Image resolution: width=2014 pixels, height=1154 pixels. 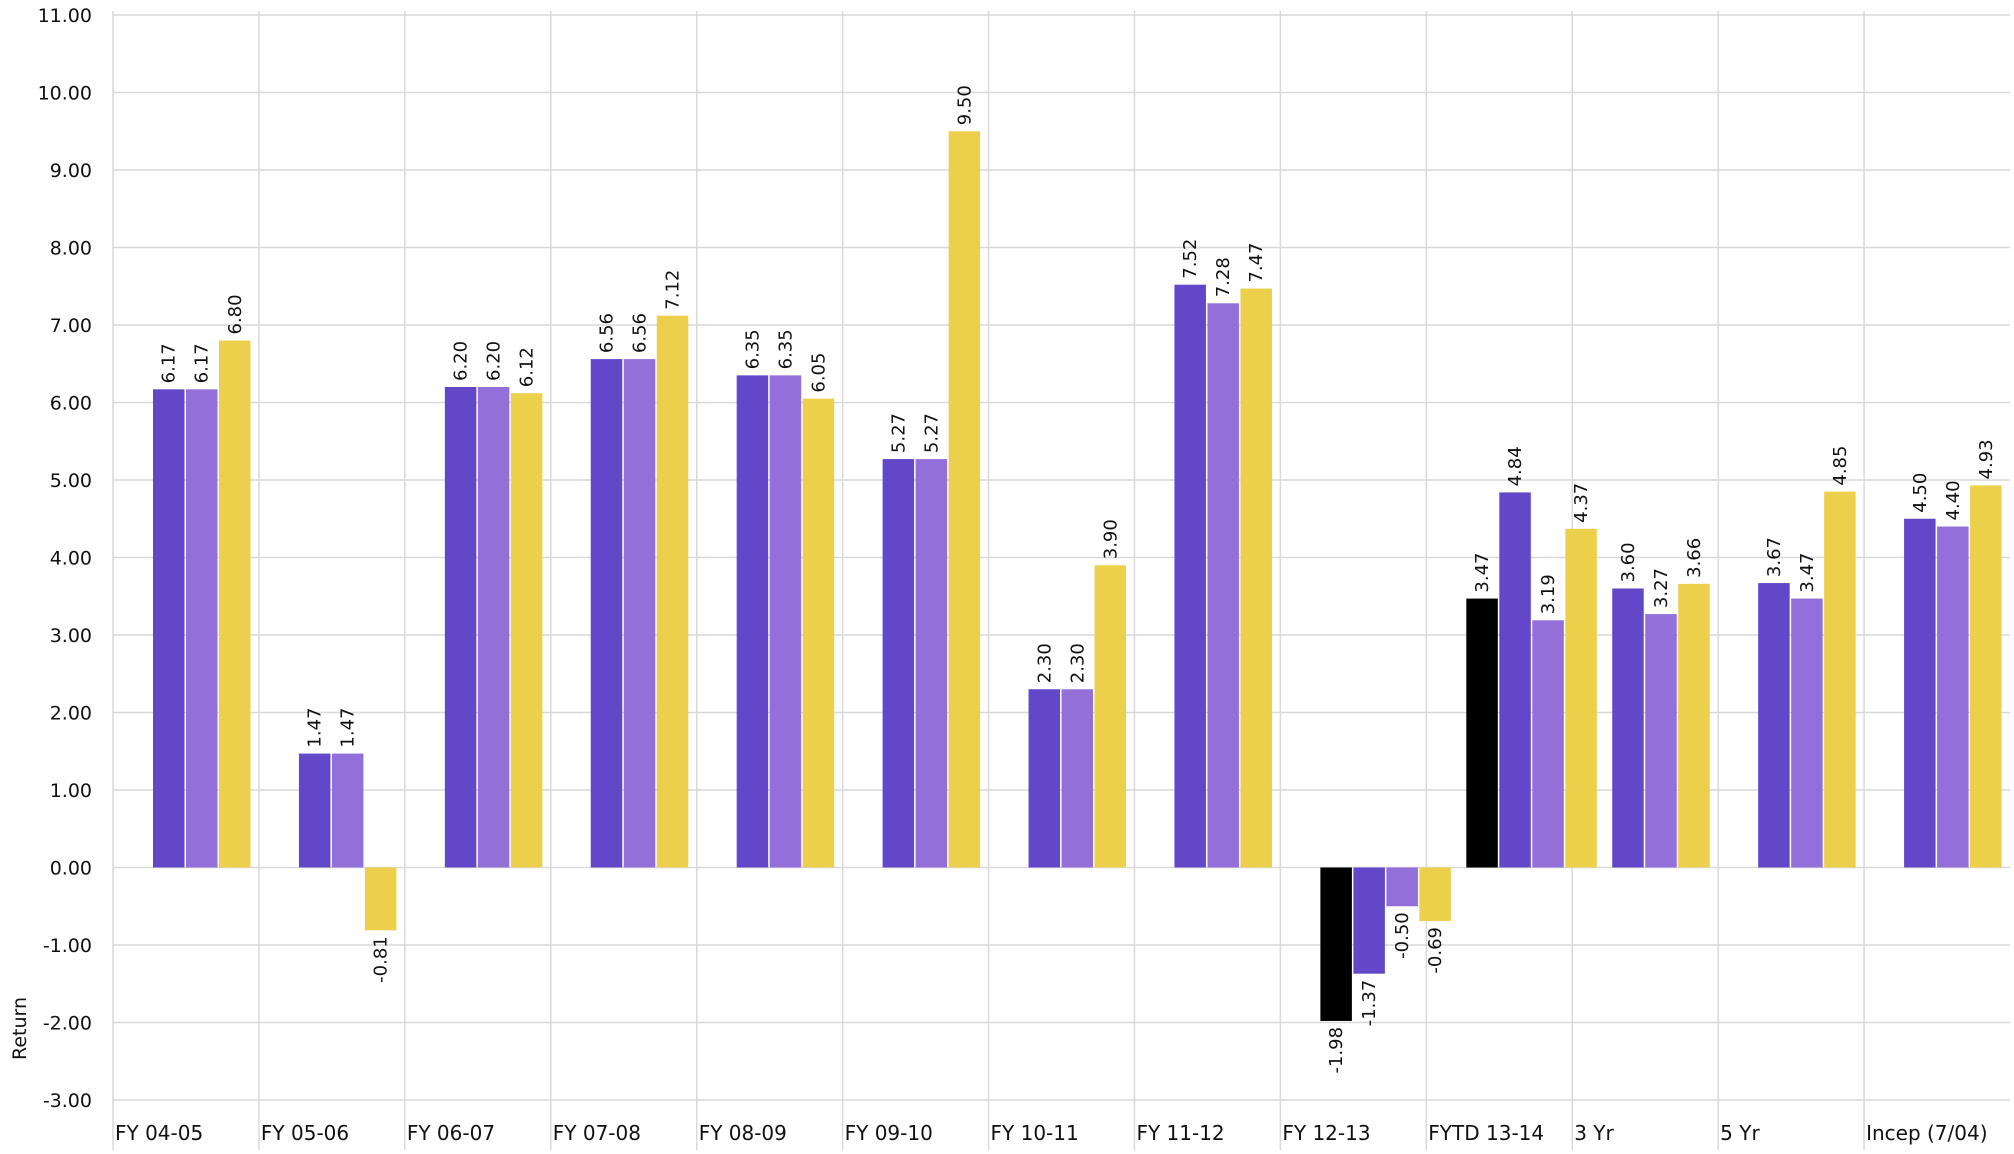 What do you see at coordinates (67, 1024) in the screenshot?
I see `y-tick-label: -2.00` at bounding box center [67, 1024].